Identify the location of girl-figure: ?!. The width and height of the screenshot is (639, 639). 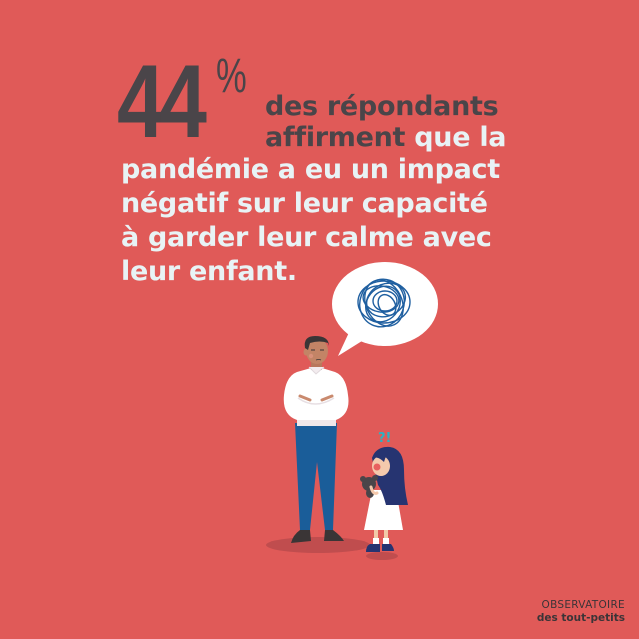
(384, 491).